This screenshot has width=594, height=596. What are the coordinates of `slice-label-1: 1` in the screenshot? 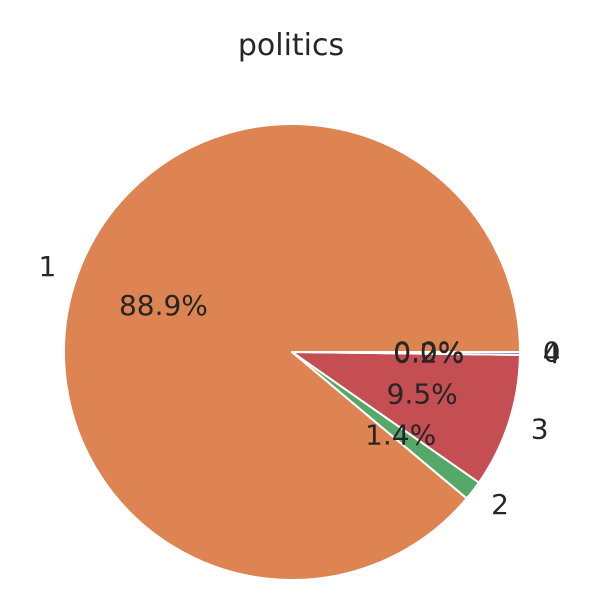 It's located at (47, 266).